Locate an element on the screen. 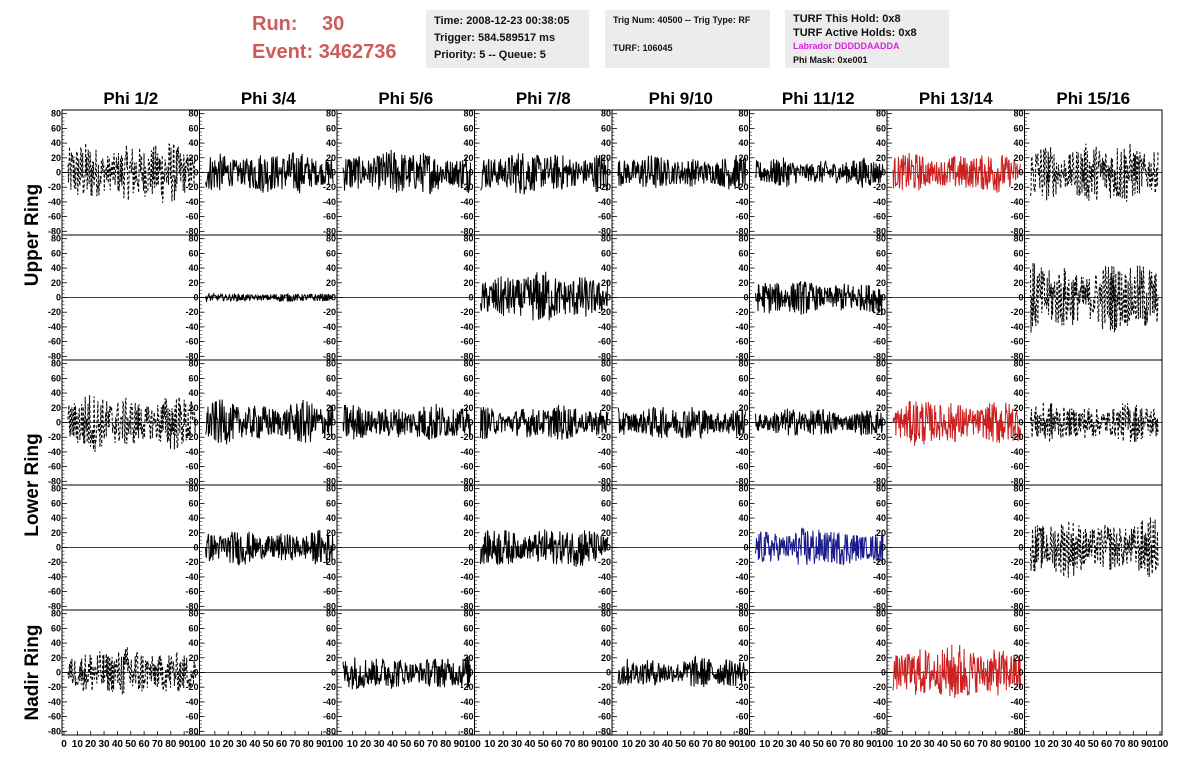 The width and height of the screenshot is (1196, 772). time-text: Time: 2008-12-23 00:38:05 is located at coordinates (502, 21).